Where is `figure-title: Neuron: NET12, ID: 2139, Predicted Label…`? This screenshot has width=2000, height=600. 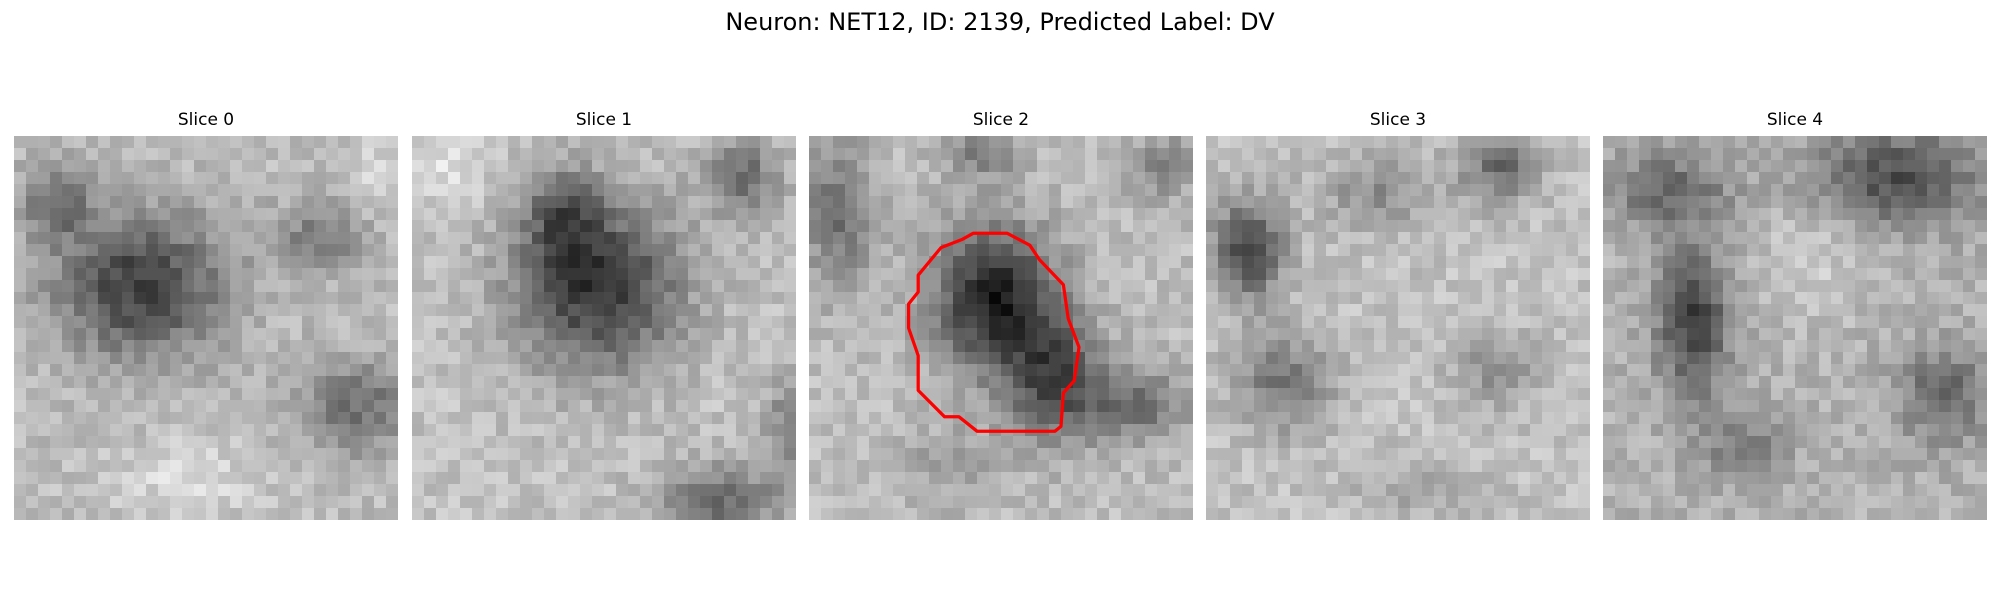
figure-title: Neuron: NET12, ID: 2139, Predicted Label… is located at coordinates (1000, 22).